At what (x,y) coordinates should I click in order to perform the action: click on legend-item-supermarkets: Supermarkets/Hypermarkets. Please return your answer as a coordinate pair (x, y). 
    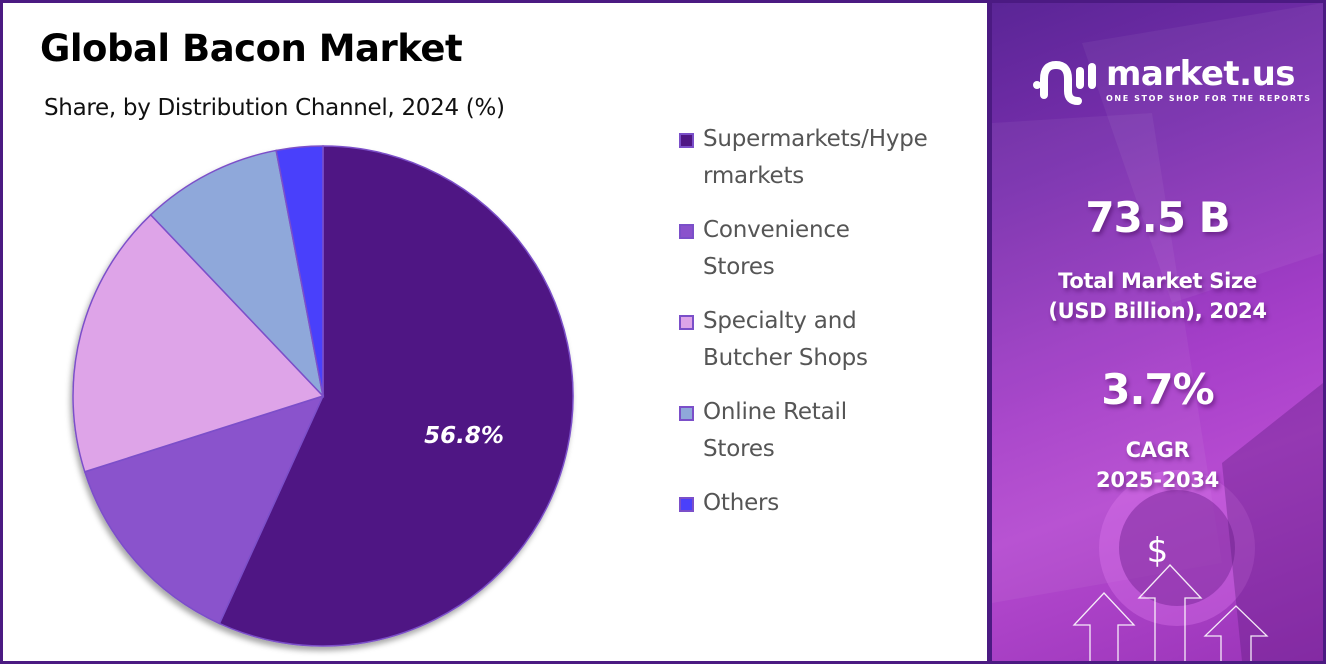
    Looking at the image, I should click on (829, 158).